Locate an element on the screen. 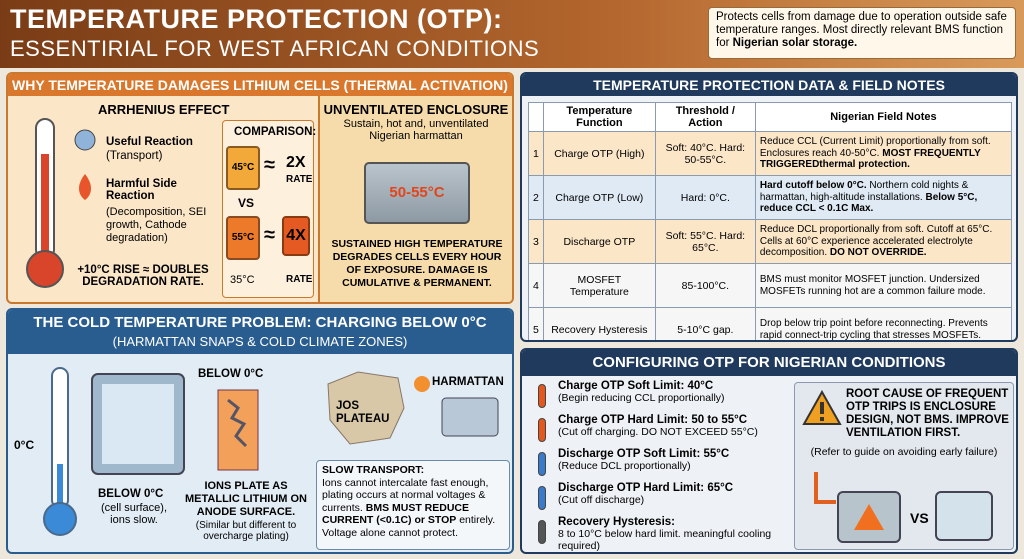  function-cell: Charge OTP (High) is located at coordinates (599, 153).